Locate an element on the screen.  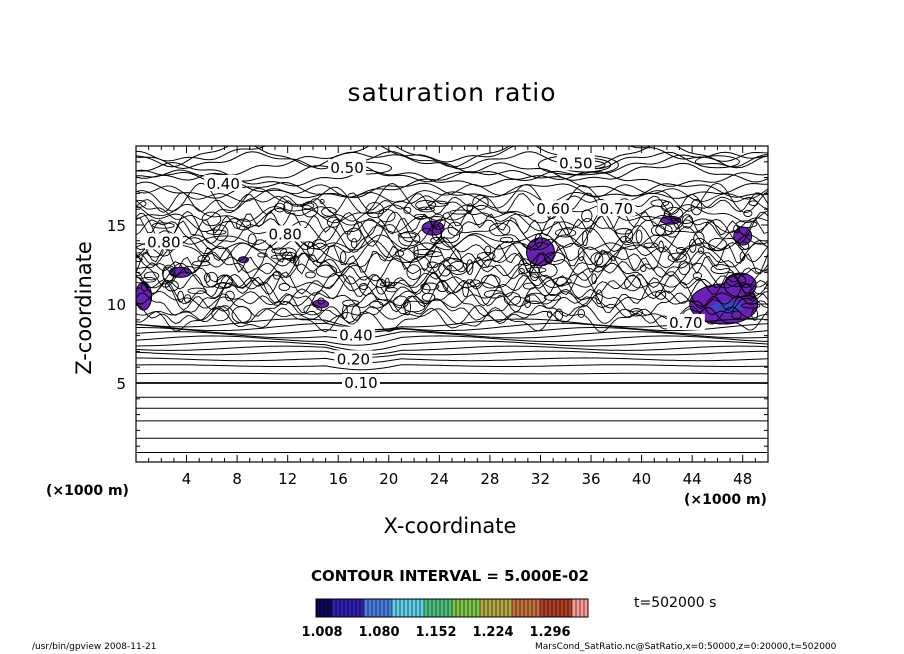
y-tick-label: 5 is located at coordinates (121, 384).